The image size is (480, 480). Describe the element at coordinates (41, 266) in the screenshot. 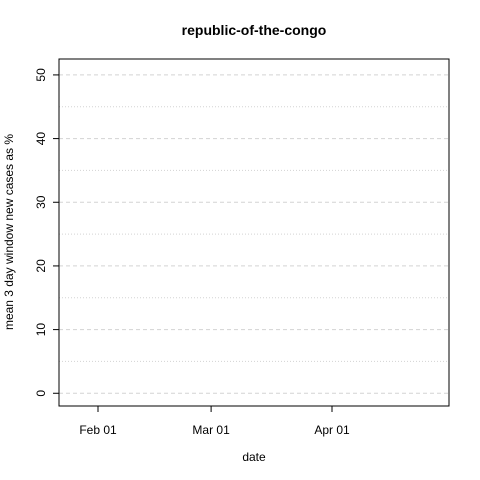

I see `y-tick-label: 20` at that location.